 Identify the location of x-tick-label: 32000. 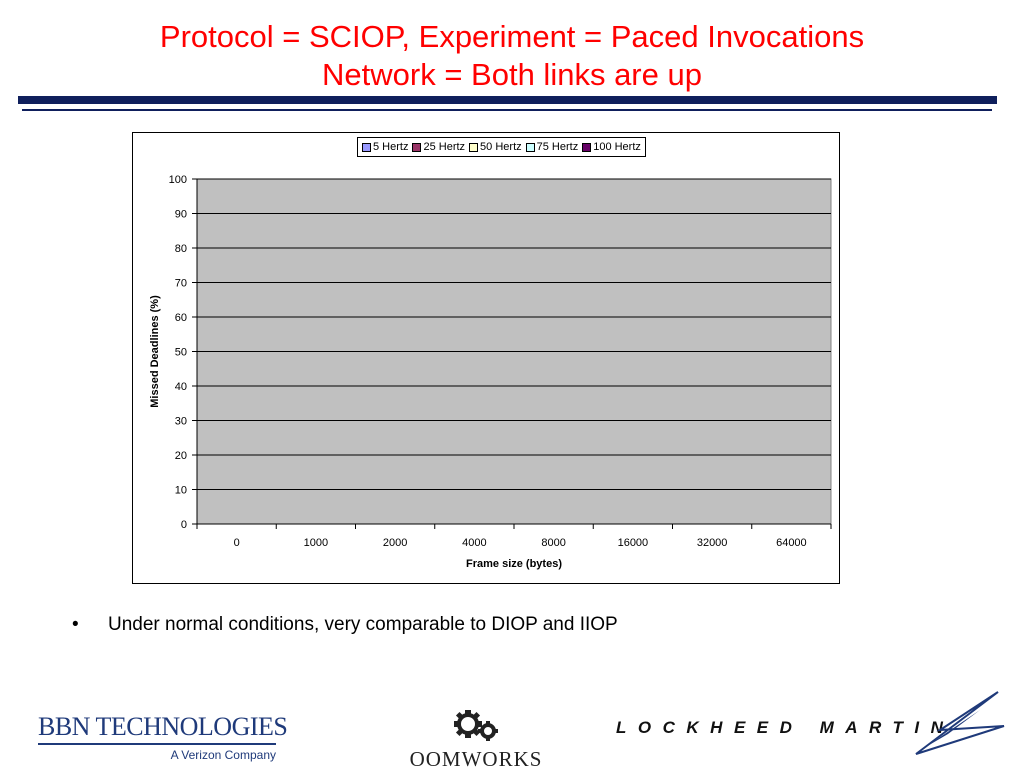
(712, 543).